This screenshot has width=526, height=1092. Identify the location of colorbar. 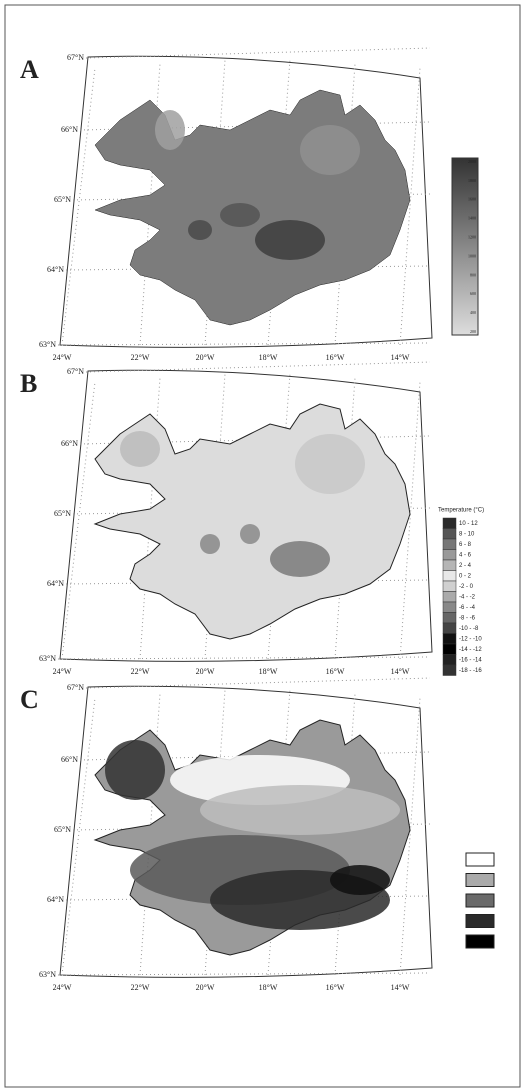
(465, 246).